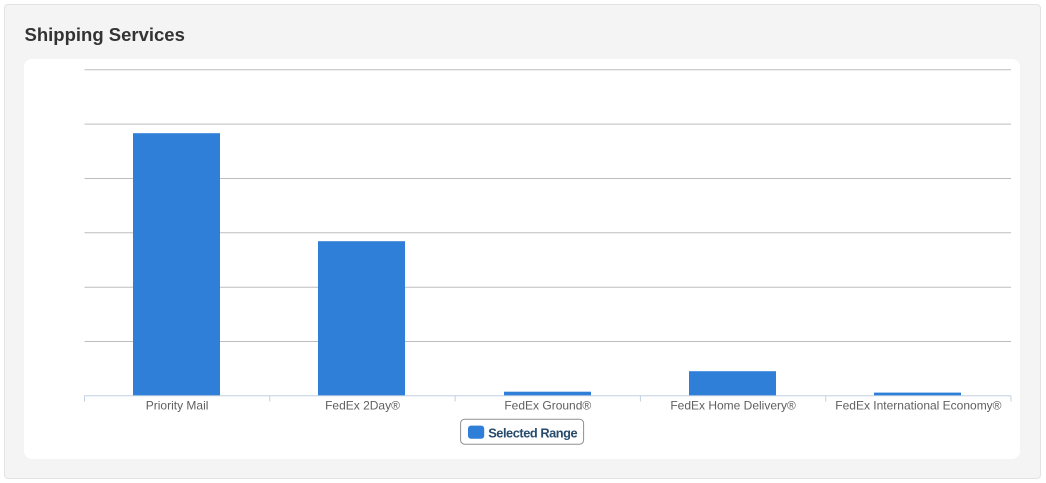 The height and width of the screenshot is (483, 1046). Describe the element at coordinates (177, 405) in the screenshot. I see `svg-text: Priority Mail` at that location.